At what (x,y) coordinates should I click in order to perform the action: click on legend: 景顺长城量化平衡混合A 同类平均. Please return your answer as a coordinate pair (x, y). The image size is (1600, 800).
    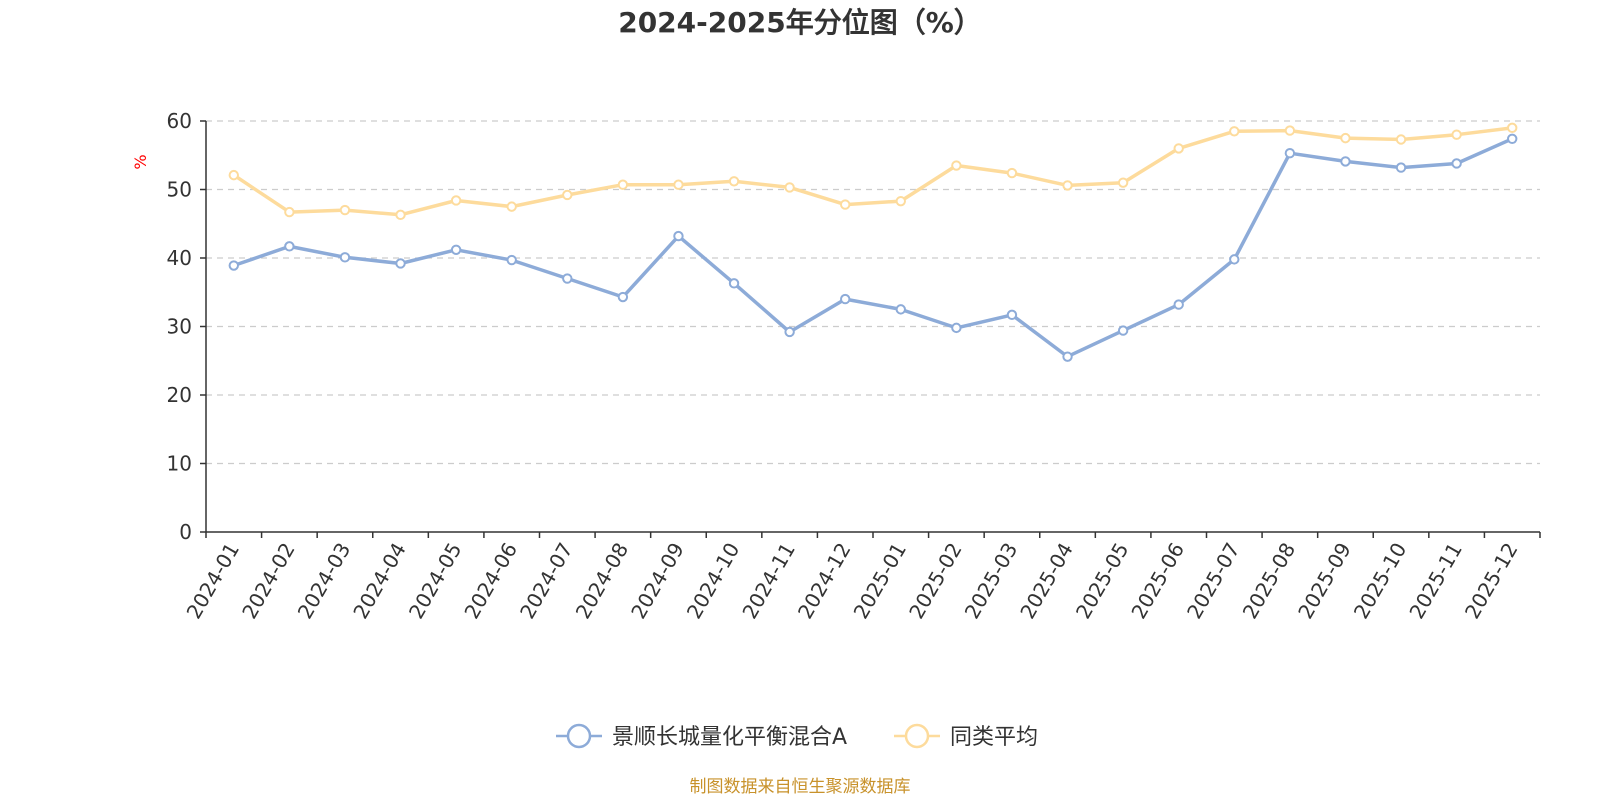
    Looking at the image, I should click on (797, 736).